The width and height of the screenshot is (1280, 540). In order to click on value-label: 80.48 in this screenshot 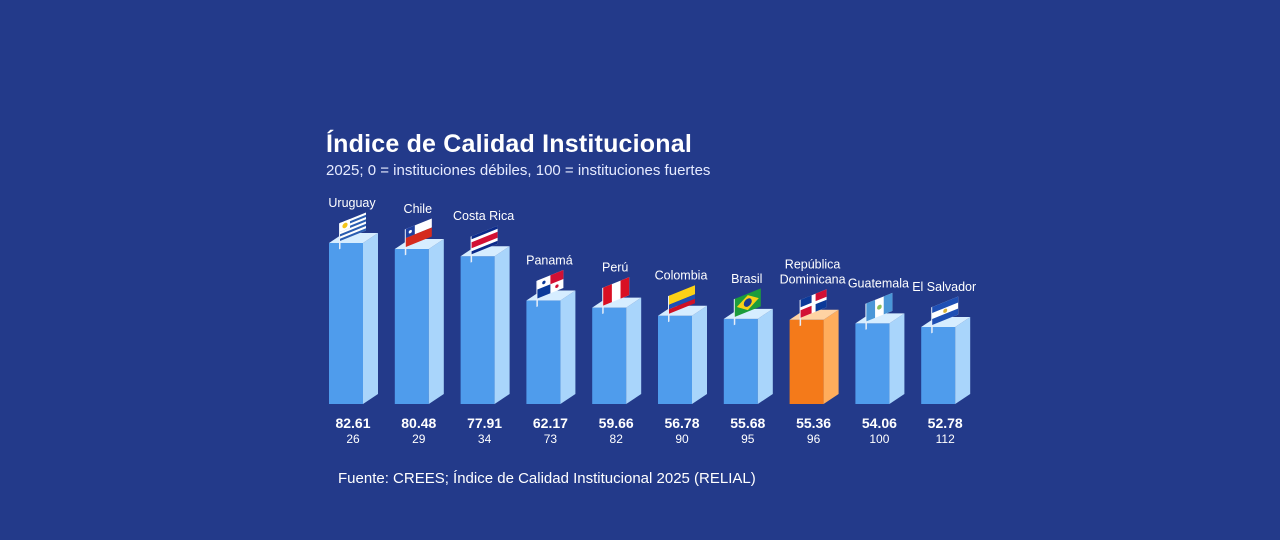, I will do `click(418, 423)`.